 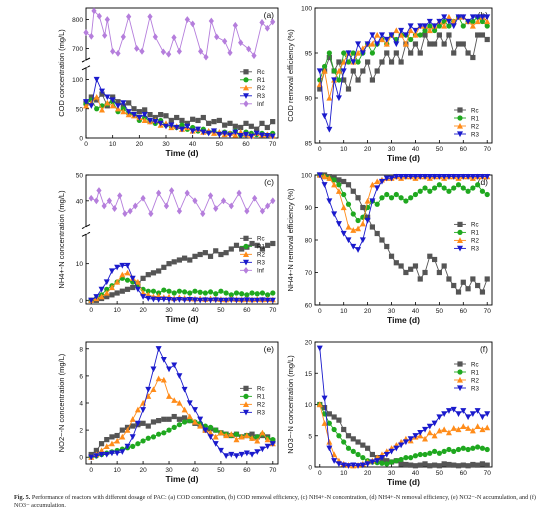 I want to click on x-axis-title: Time (d), so click(x=182, y=479).